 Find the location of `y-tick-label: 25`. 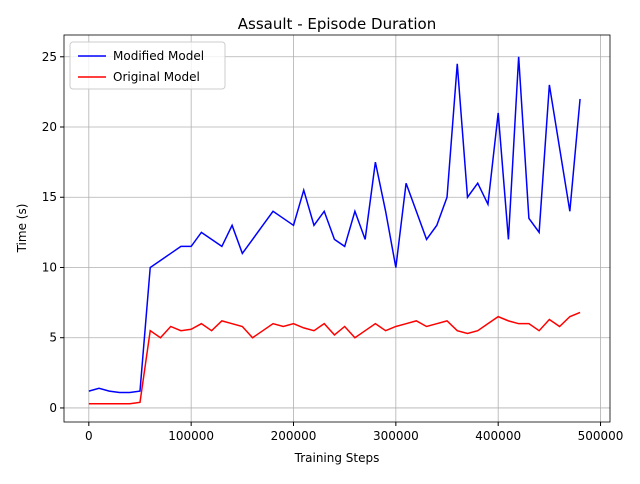

y-tick-label: 25 is located at coordinates (49, 57).